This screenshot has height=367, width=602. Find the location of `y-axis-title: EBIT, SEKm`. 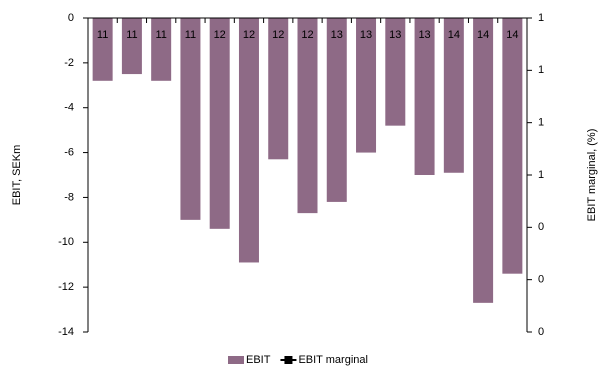

y-axis-title: EBIT, SEKm is located at coordinates (17, 175).